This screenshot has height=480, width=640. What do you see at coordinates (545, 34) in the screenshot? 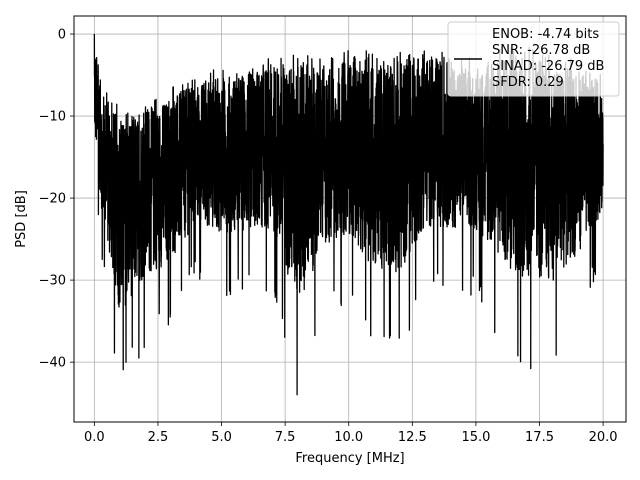
I see `legend-entry-enob: ENOB: -4.74 bits` at bounding box center [545, 34].